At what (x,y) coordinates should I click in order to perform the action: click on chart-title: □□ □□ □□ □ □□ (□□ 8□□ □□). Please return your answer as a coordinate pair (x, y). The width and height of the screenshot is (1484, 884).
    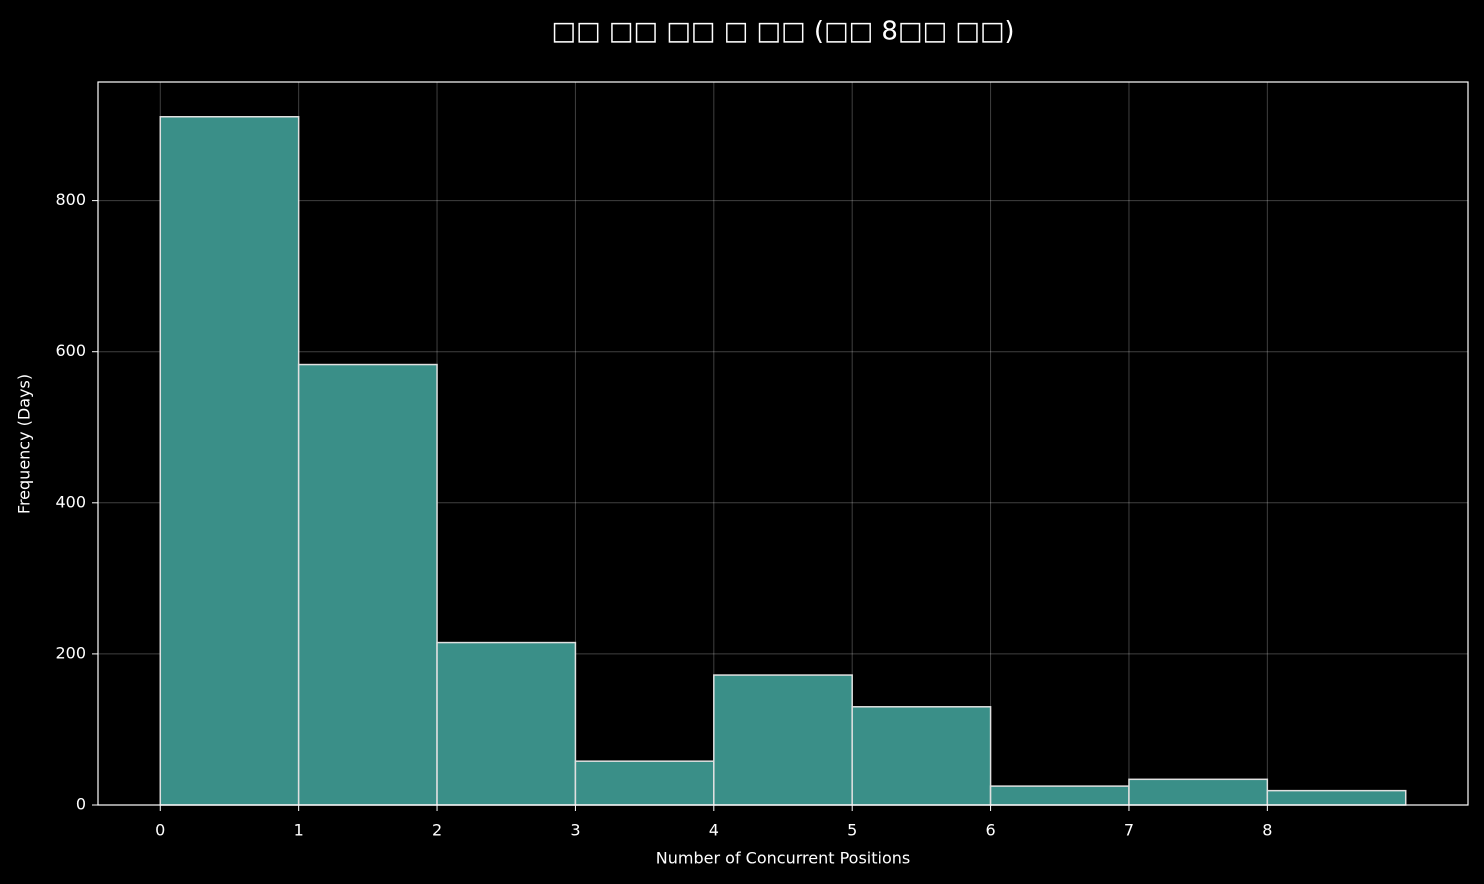
    Looking at the image, I should click on (782, 32).